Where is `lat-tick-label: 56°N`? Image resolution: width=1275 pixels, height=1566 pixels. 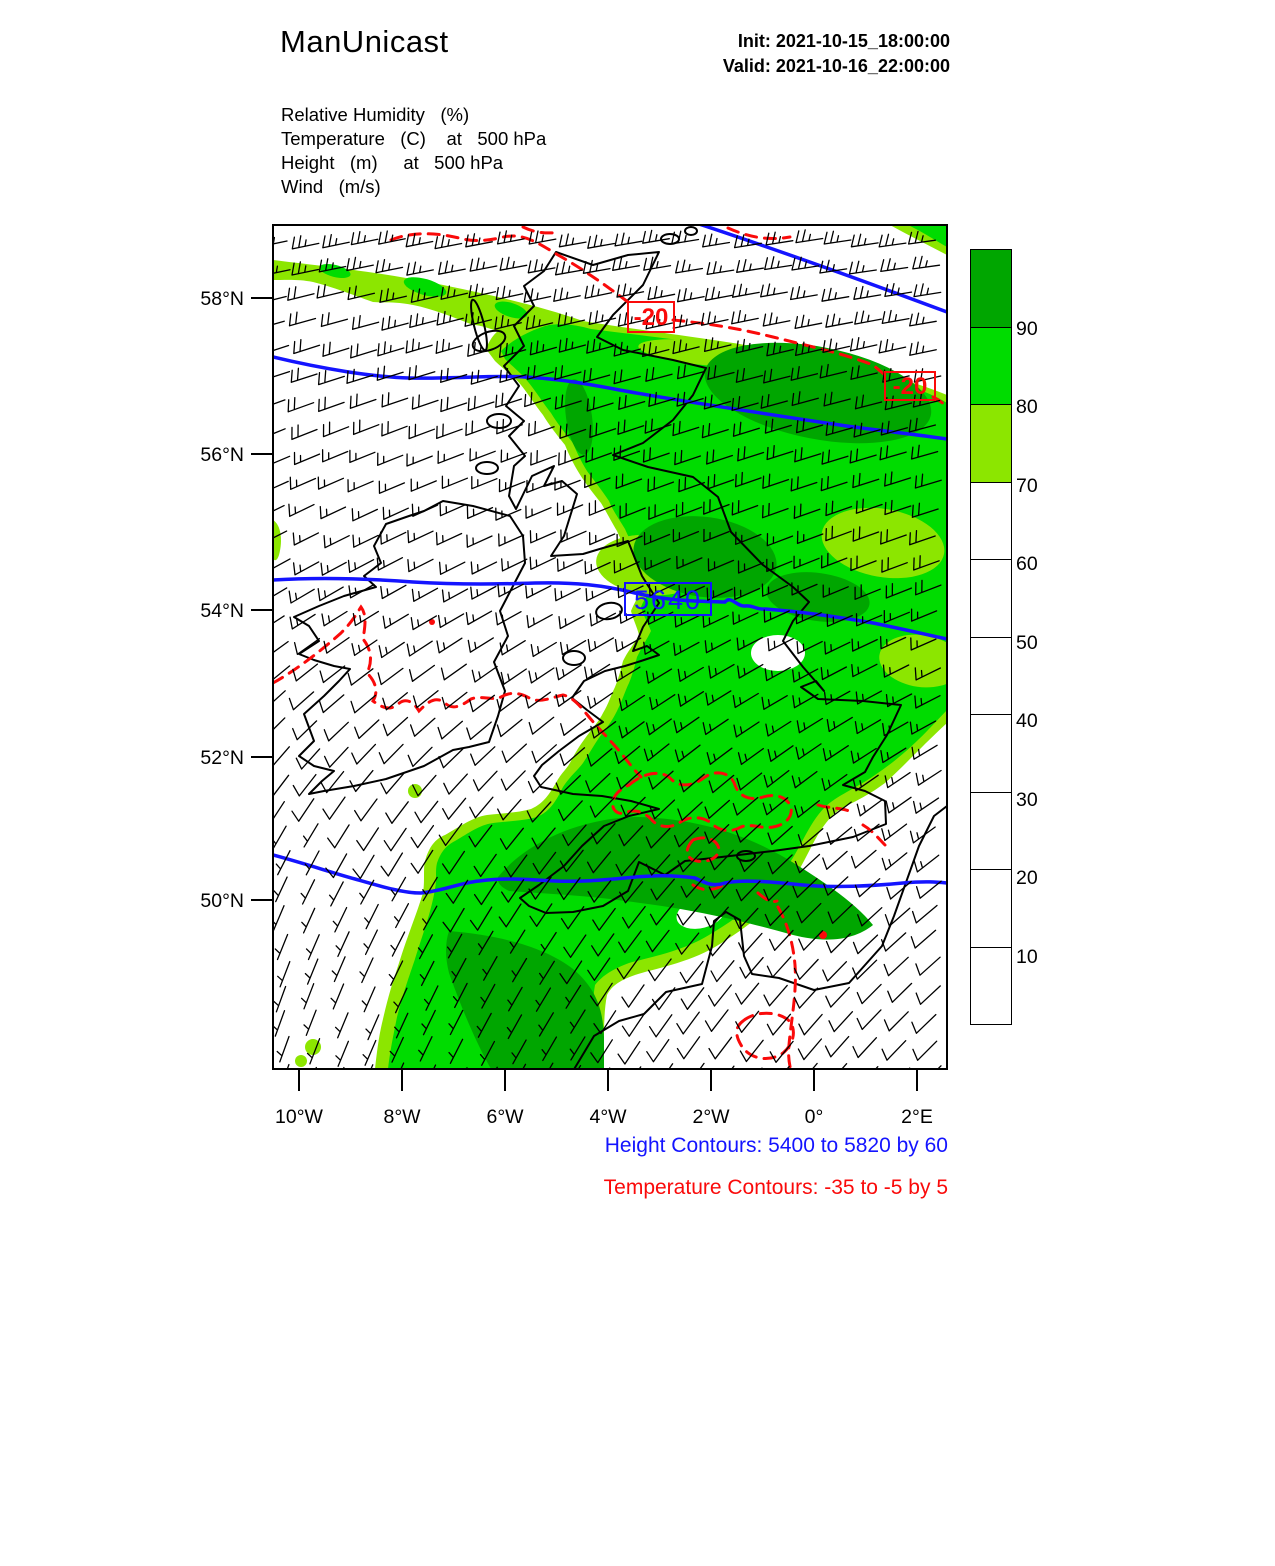
lat-tick-label: 56°N is located at coordinates (222, 455).